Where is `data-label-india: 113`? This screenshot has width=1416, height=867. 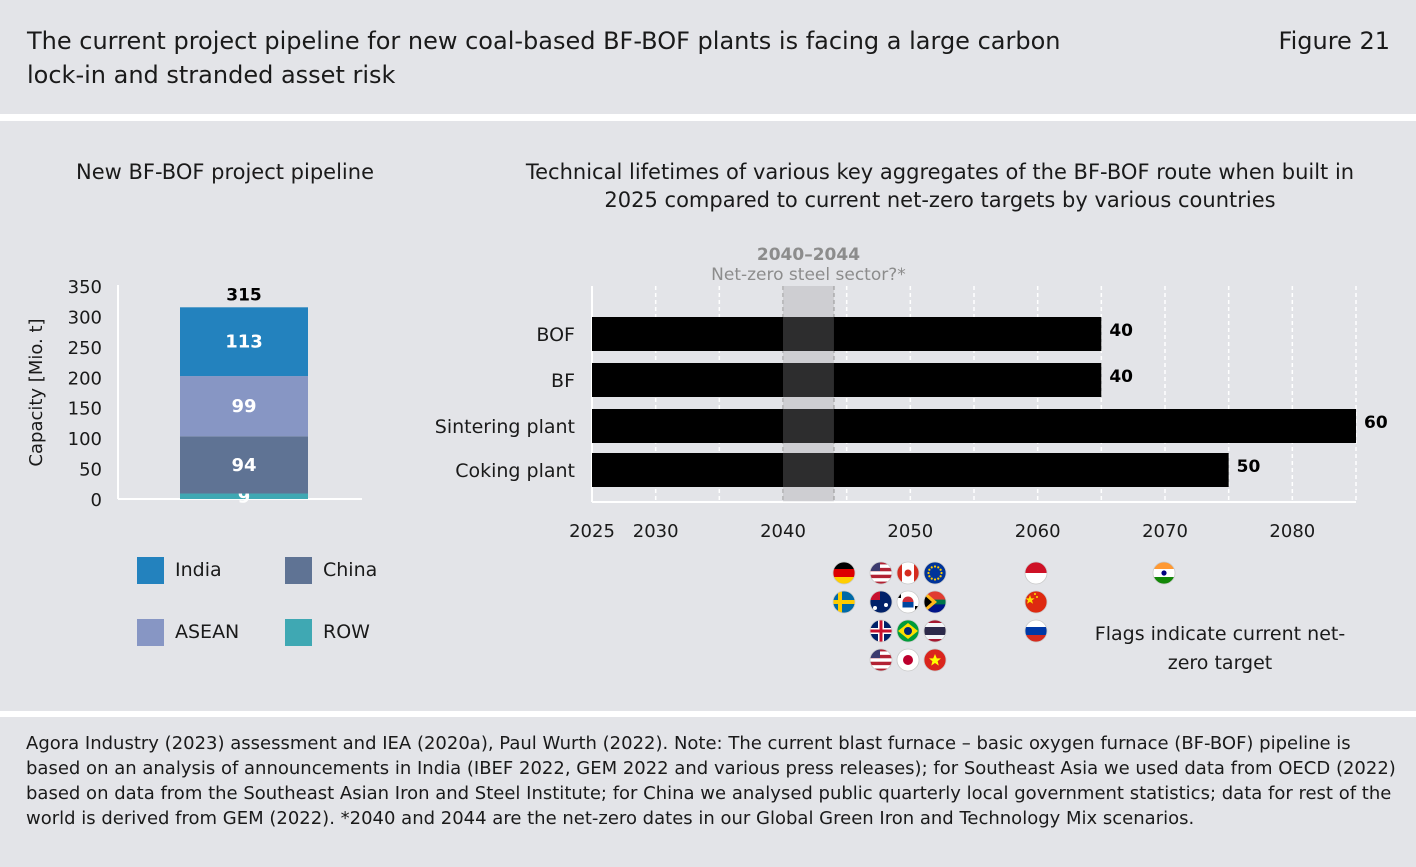
data-label-india: 113 is located at coordinates (244, 342).